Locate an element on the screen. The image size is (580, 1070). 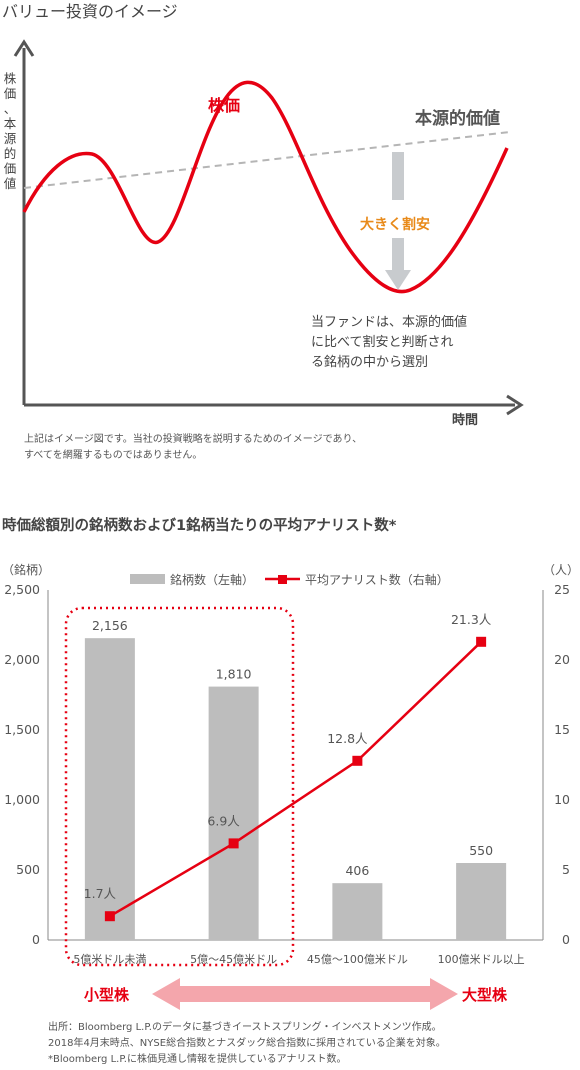
discount-label: 大きく割安 is located at coordinates (395, 224).